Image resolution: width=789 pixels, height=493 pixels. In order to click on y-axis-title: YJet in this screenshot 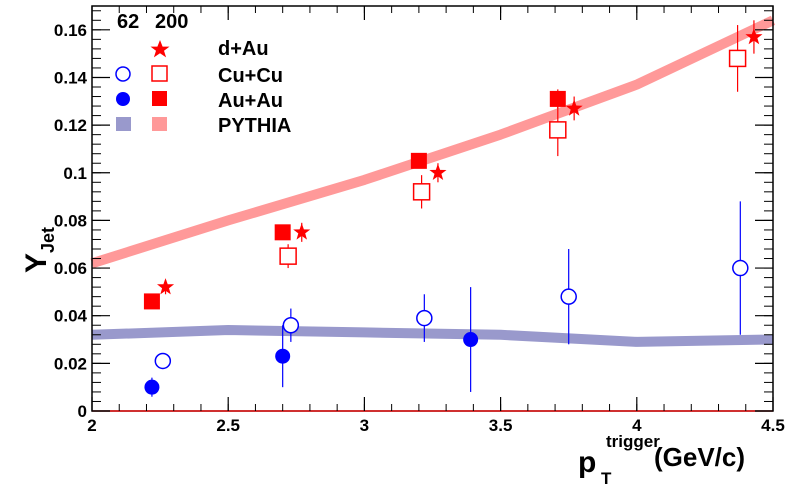, I will do `click(39, 250)`.